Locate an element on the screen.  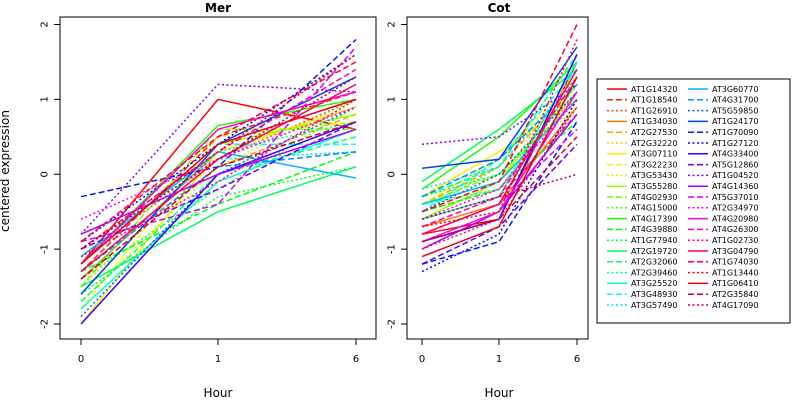
legend-label: AT1G77940 is located at coordinates (654, 240).